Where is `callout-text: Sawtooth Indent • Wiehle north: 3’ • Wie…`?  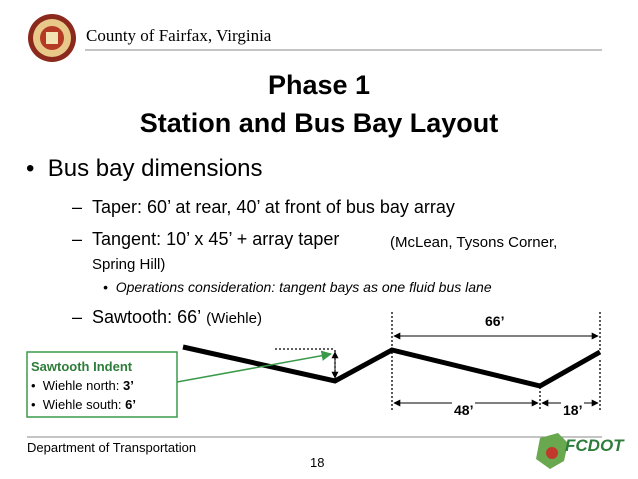 callout-text: Sawtooth Indent • Wiehle north: 3’ • Wie… is located at coordinates (83, 385).